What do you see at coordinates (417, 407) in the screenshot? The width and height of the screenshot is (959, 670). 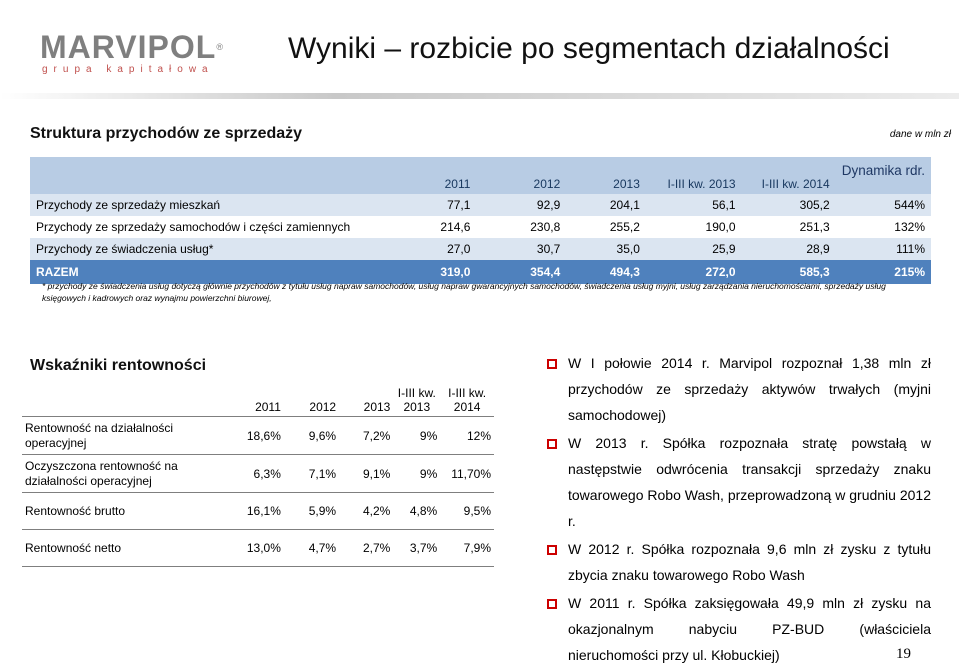 I see `col-header-line: 2013` at bounding box center [417, 407].